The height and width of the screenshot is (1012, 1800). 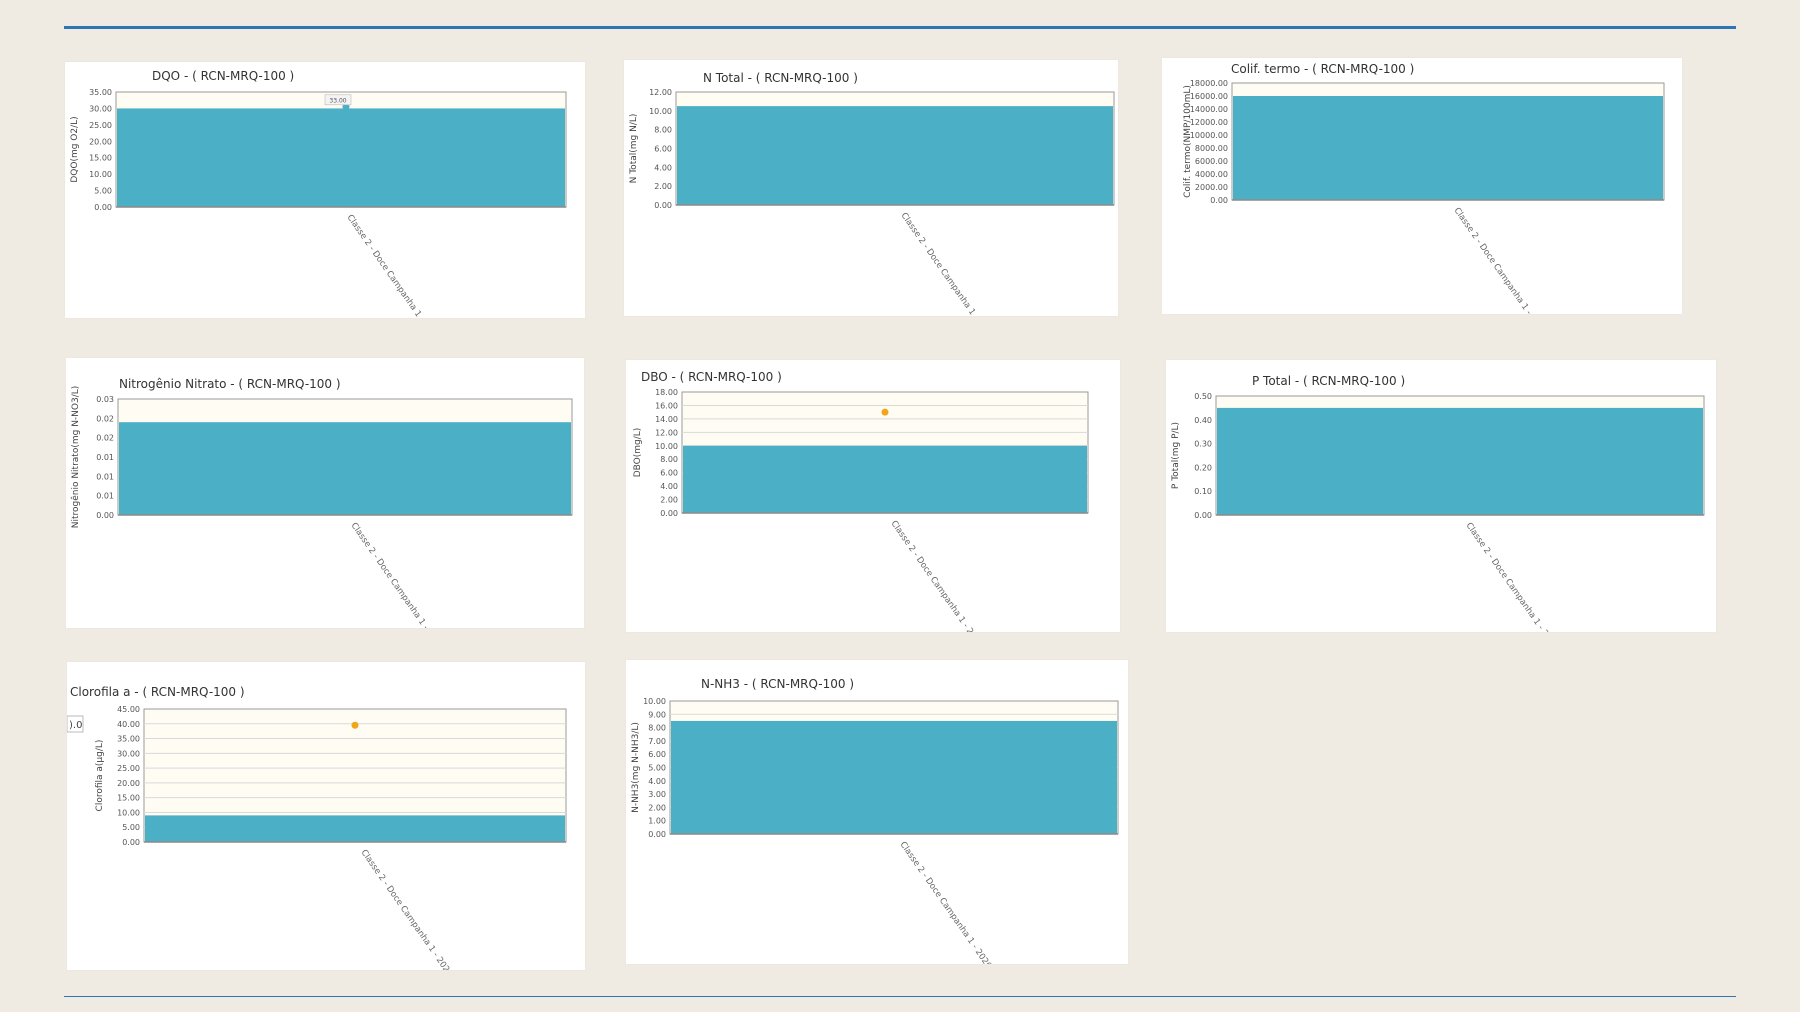 What do you see at coordinates (900, 996) in the screenshot?
I see `bottom-rule` at bounding box center [900, 996].